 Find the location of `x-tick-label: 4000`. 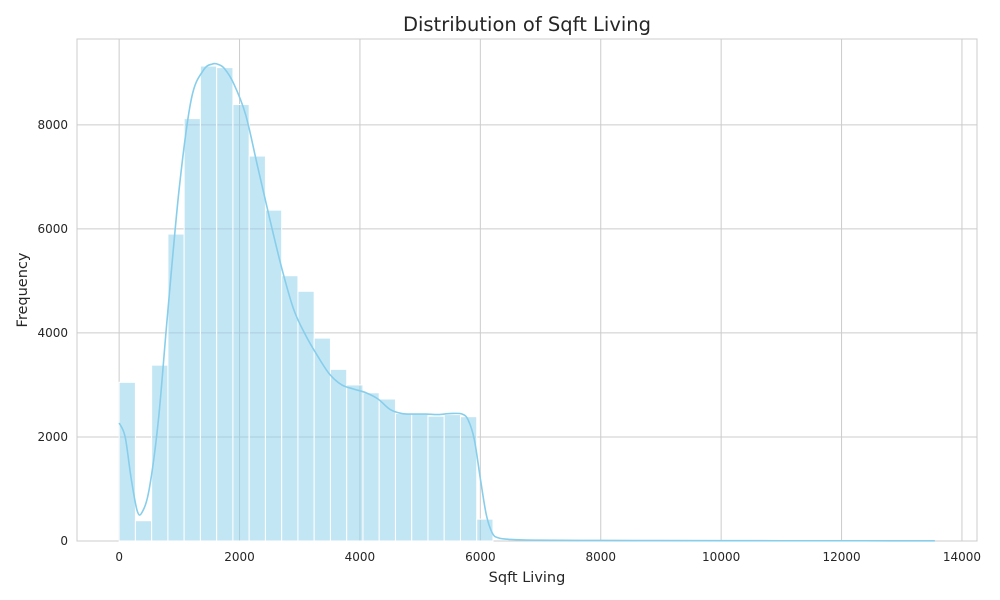

x-tick-label: 4000 is located at coordinates (360, 557).